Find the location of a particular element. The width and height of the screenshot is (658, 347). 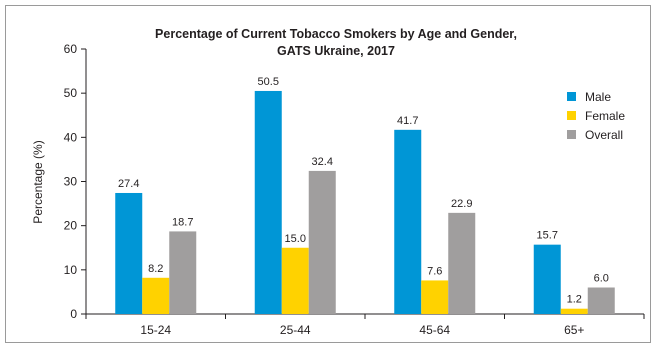

x-tick-label: 45-64 is located at coordinates (434, 330).